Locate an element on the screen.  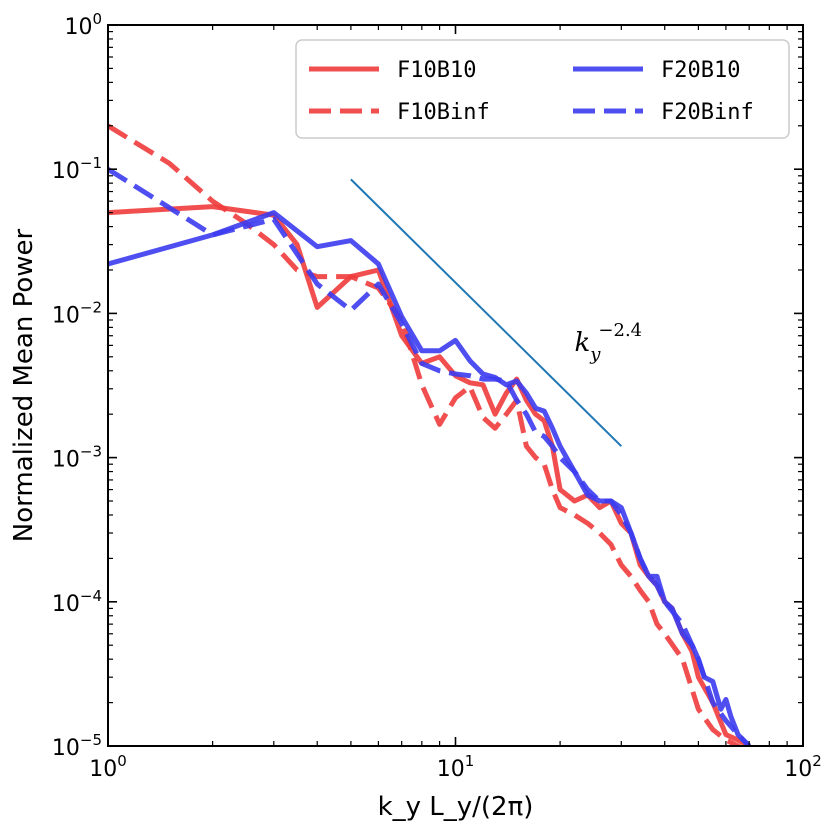
y-axis-label: Normalized Mean Power is located at coordinates (24, 385).